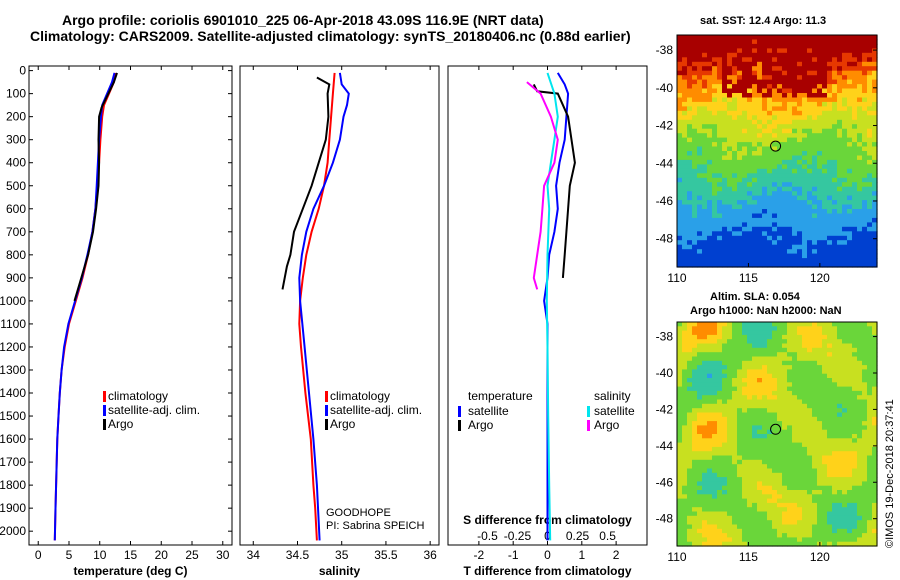 The width and height of the screenshot is (900, 580). Describe the element at coordinates (16, 140) in the screenshot. I see `depth-tick-label: 300` at that location.